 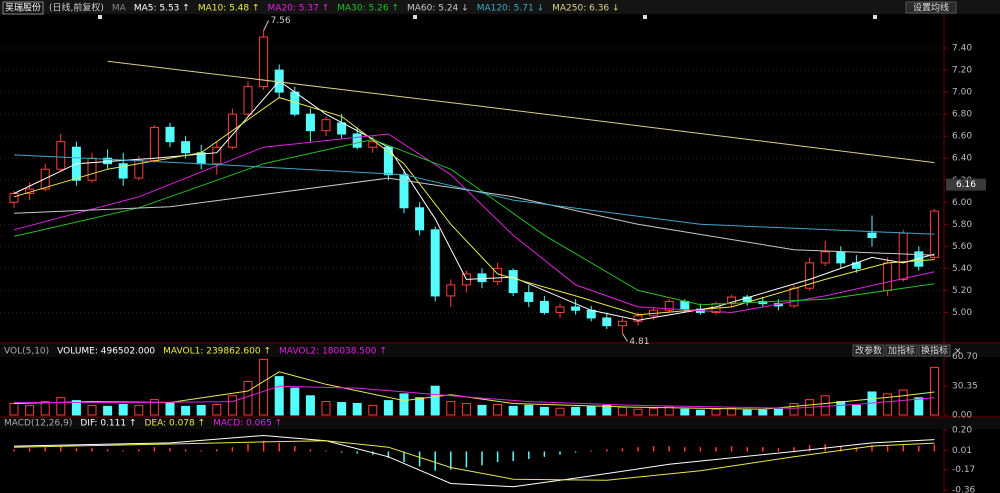 I want to click on current-price-box, so click(x=966, y=184).